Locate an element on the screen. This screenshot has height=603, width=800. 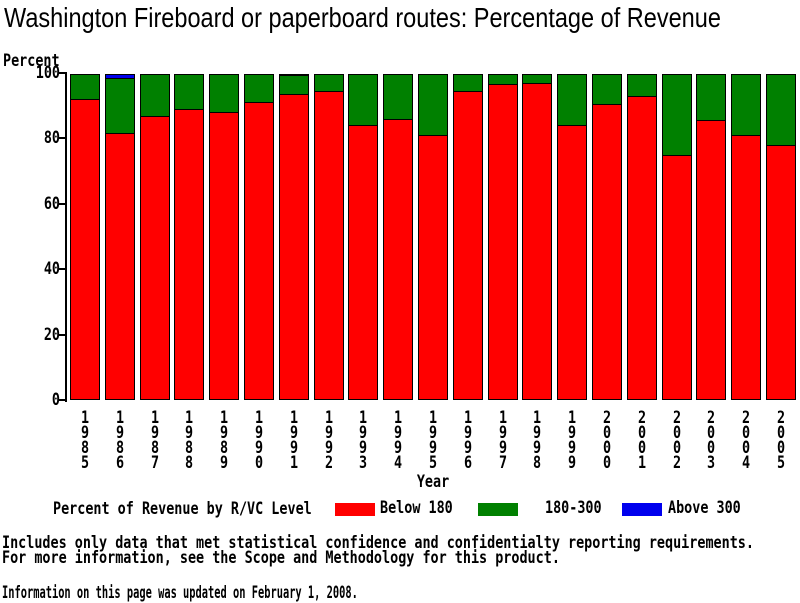
bar-1991 is located at coordinates (293, 237).